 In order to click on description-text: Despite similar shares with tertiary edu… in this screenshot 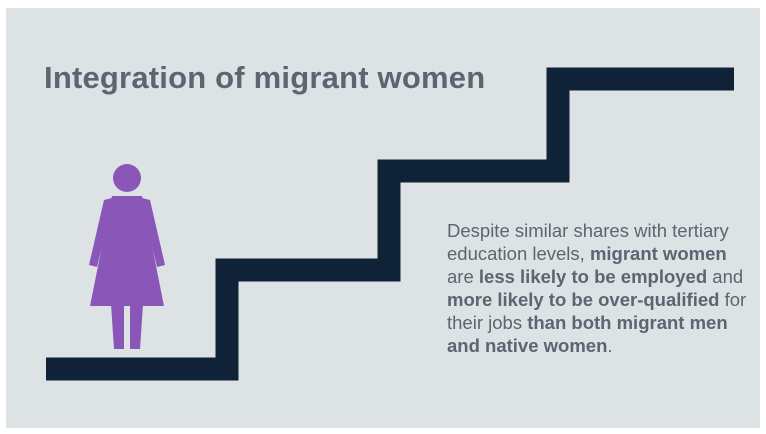, I will do `click(597, 288)`.